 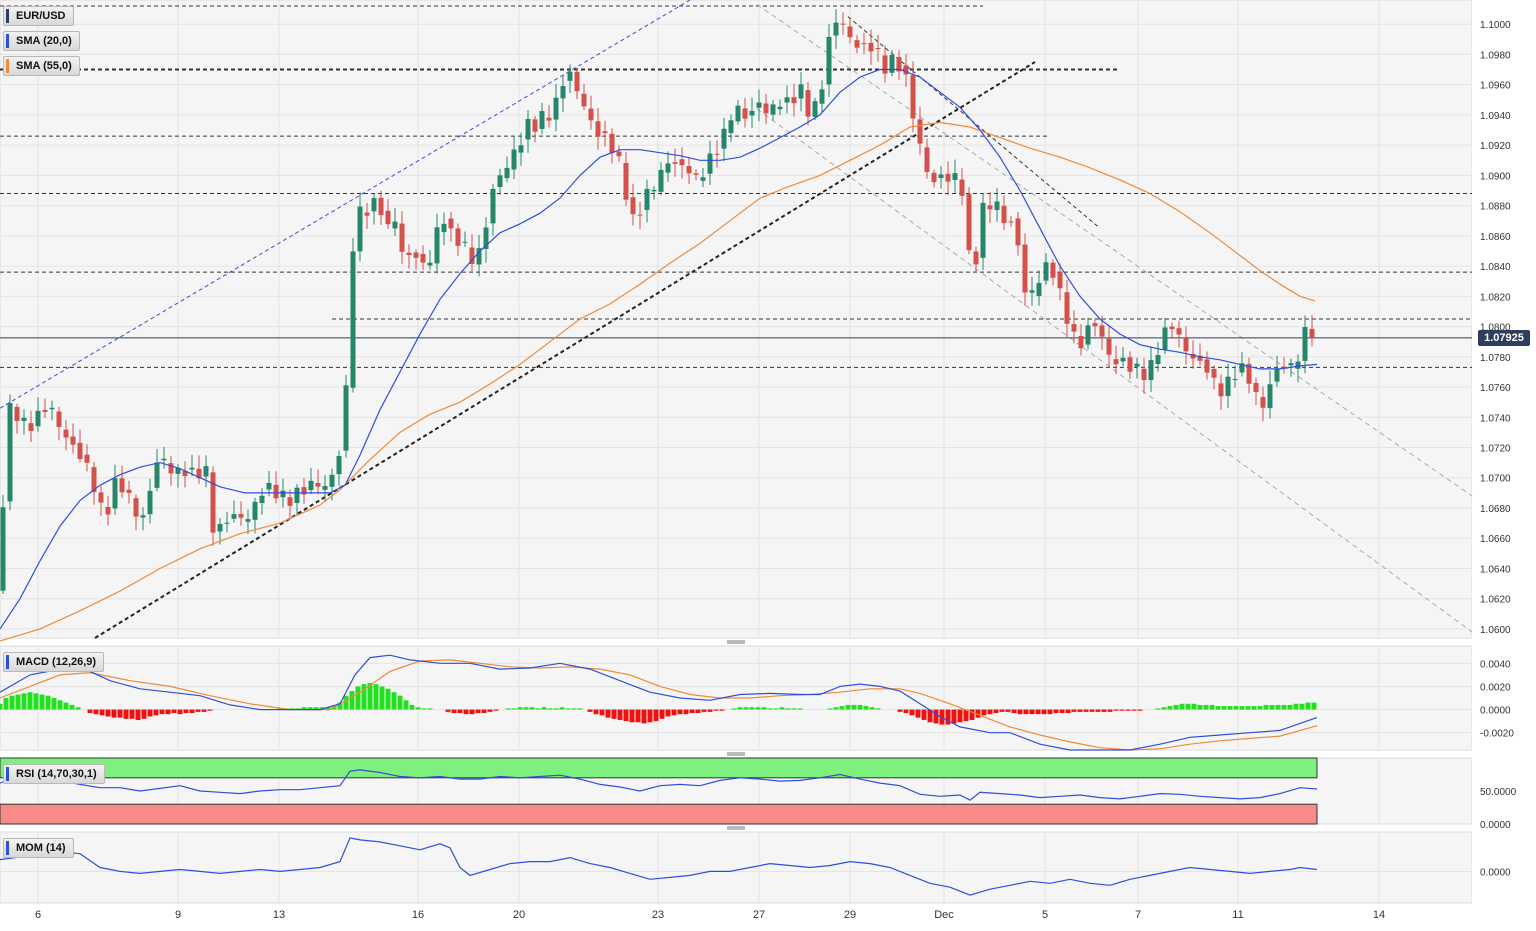 What do you see at coordinates (41, 41) in the screenshot?
I see `sma20-label: SMA (20,0)` at bounding box center [41, 41].